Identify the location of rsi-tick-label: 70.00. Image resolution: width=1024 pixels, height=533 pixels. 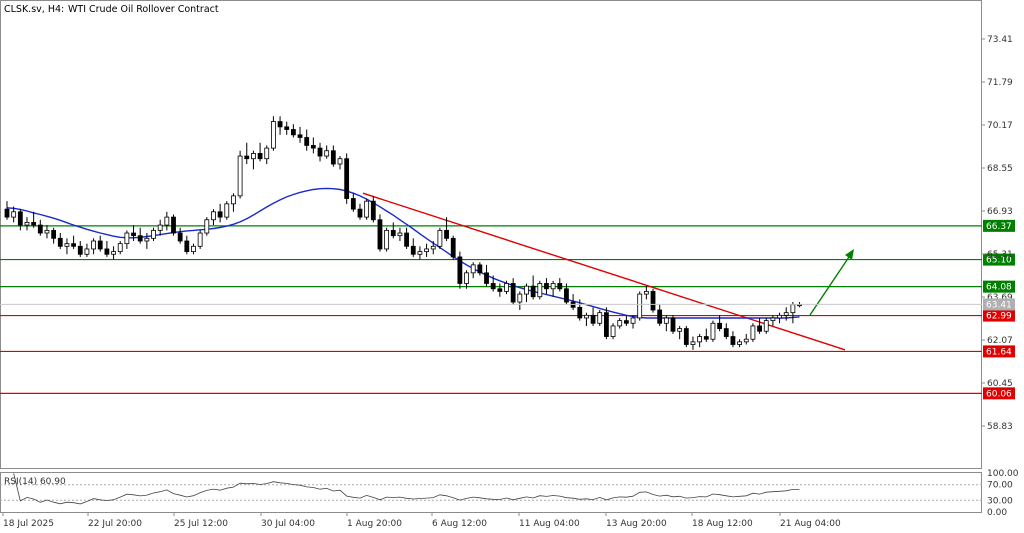
(1000, 486).